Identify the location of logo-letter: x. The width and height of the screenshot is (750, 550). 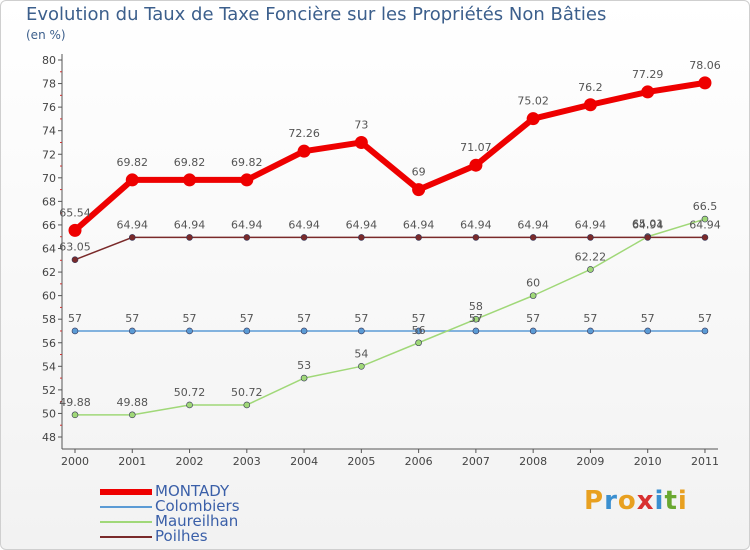
(645, 501).